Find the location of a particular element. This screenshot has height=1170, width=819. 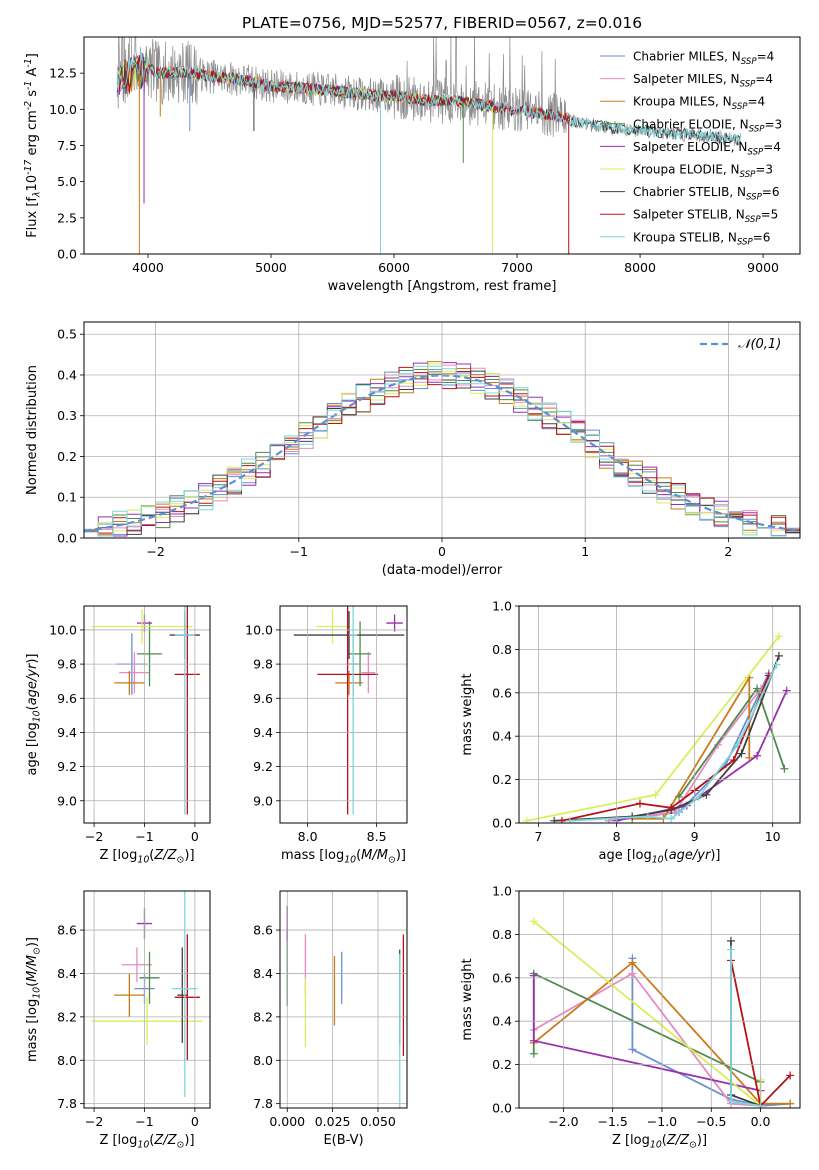

y-tick-label: 7.8 is located at coordinates (263, 1103).